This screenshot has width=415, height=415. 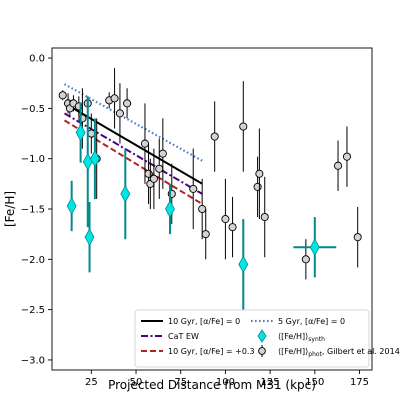 I want to click on x-tick-label: 75, so click(x=180, y=382).